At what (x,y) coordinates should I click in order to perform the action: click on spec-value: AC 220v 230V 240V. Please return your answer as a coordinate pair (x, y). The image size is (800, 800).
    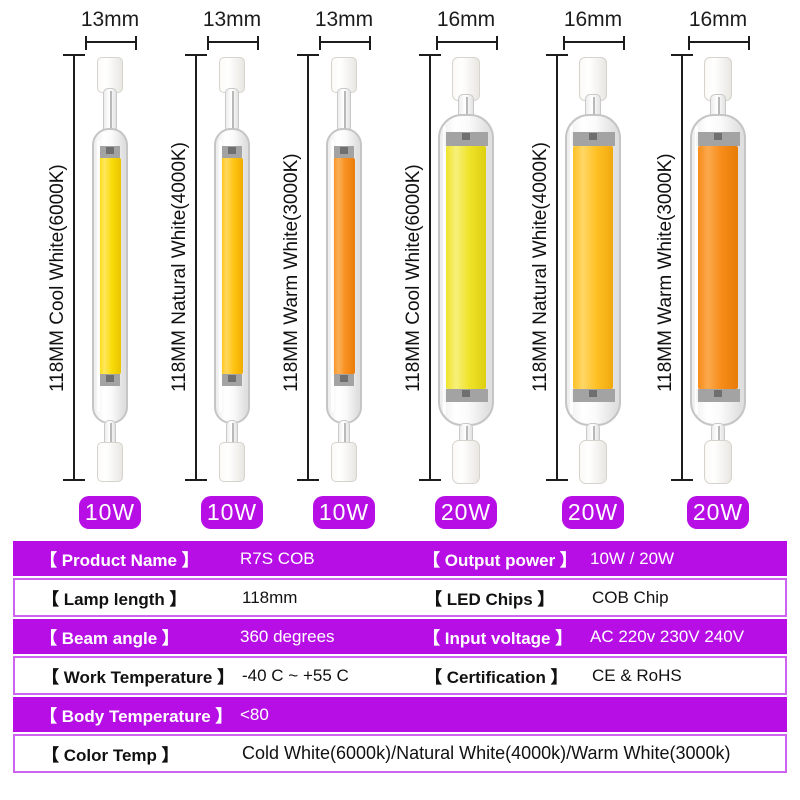
    Looking at the image, I should click on (667, 636).